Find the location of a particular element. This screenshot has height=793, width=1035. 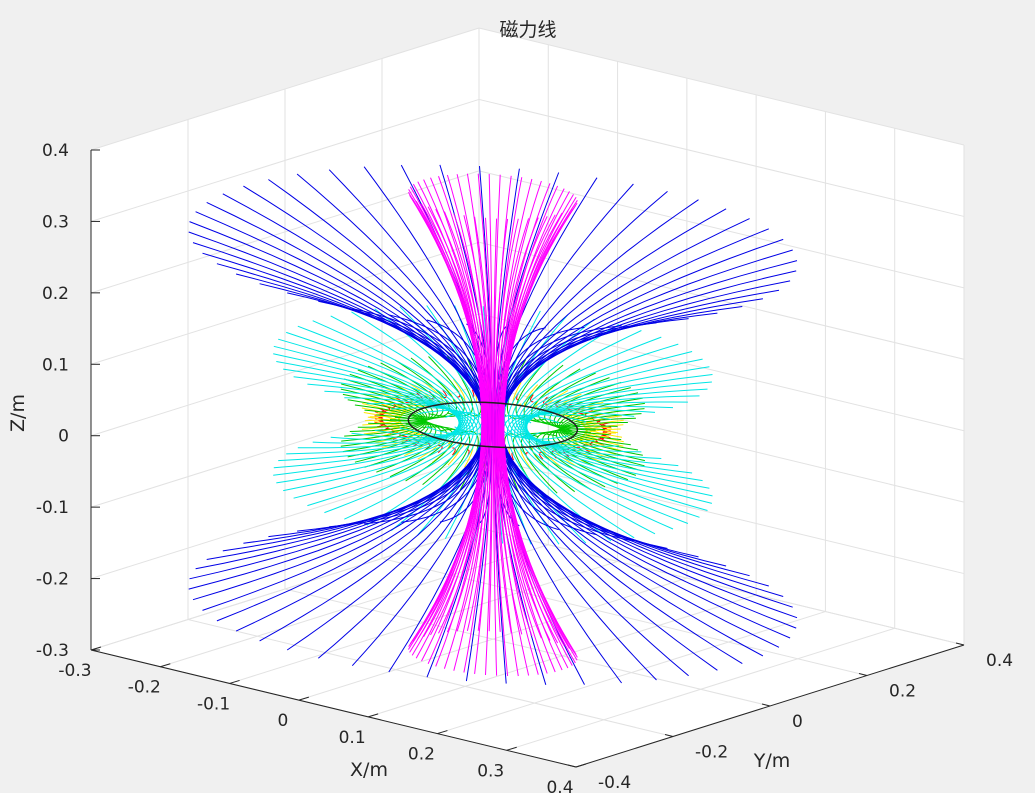

y-axis-label: Y/m is located at coordinates (772, 761).